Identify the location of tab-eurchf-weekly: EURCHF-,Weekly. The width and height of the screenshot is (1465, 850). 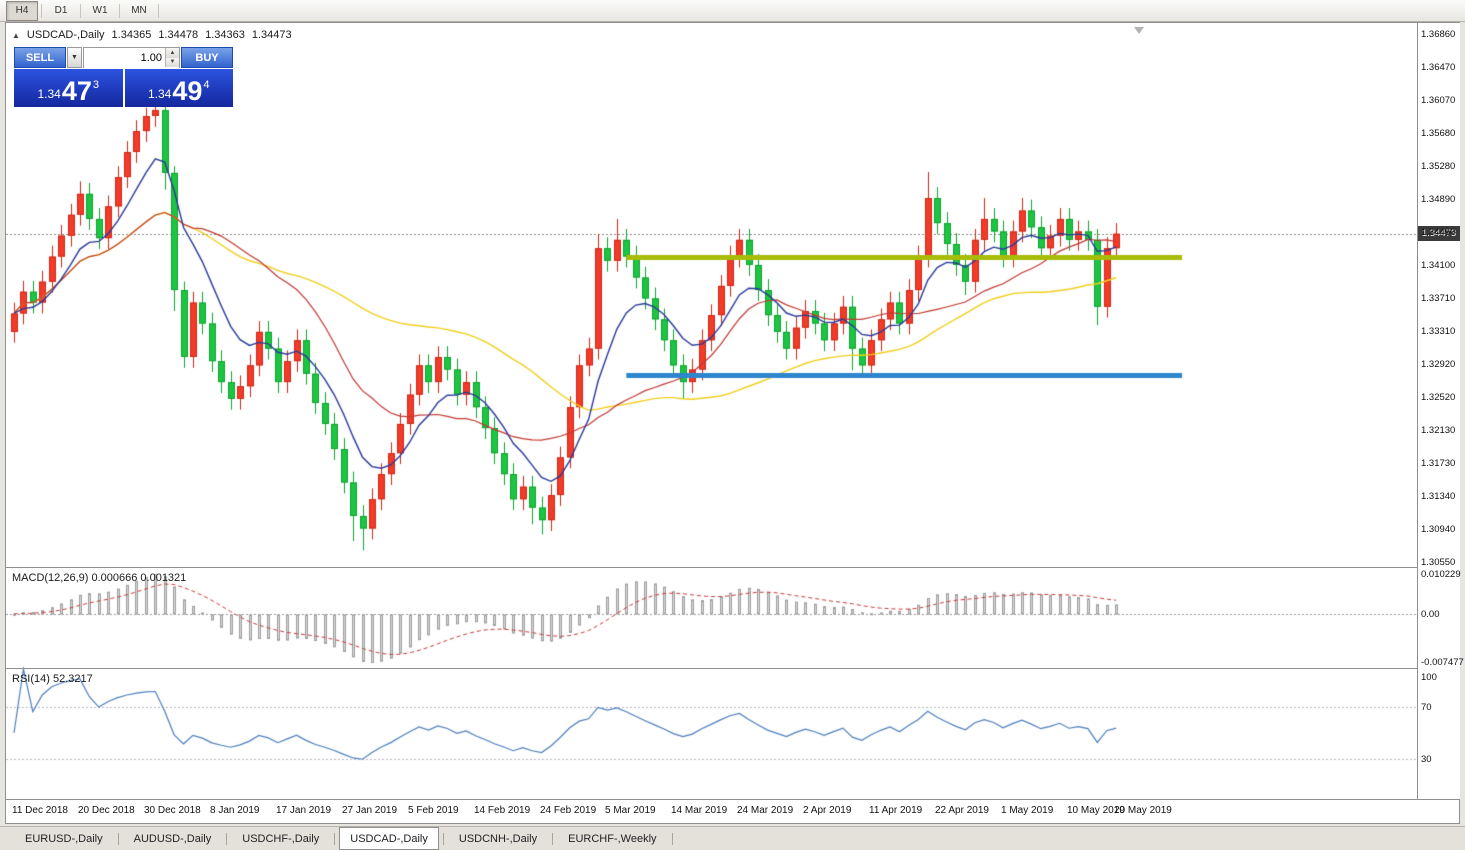
(612, 838).